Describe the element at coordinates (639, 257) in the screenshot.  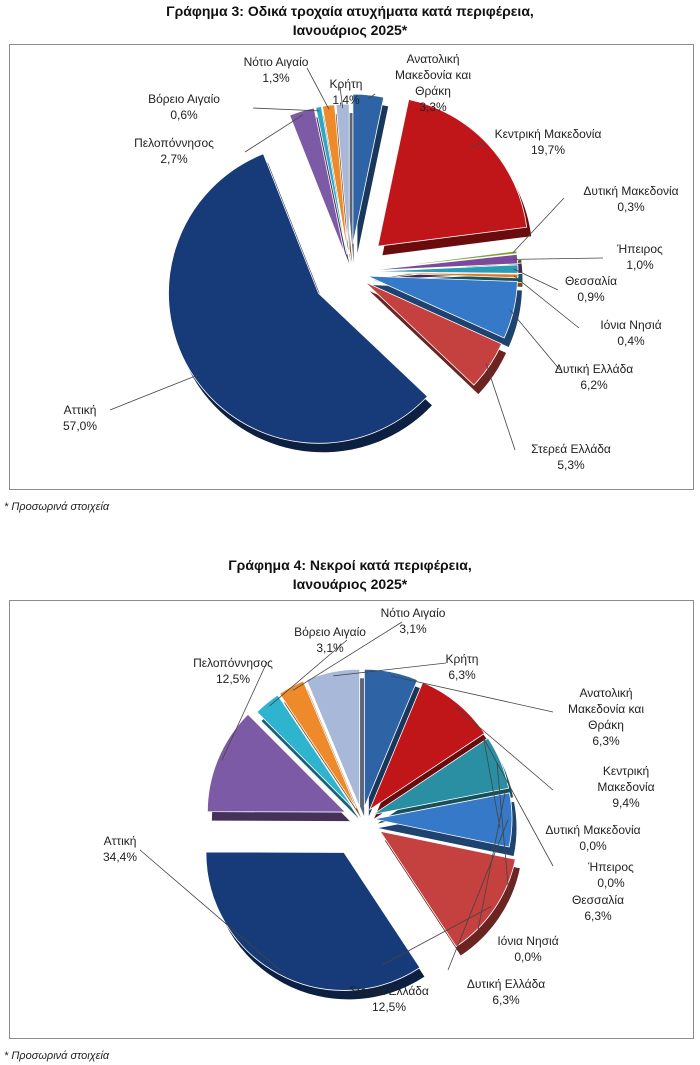
I see `label-ipeiros: Ήπειρος 1,0%` at that location.